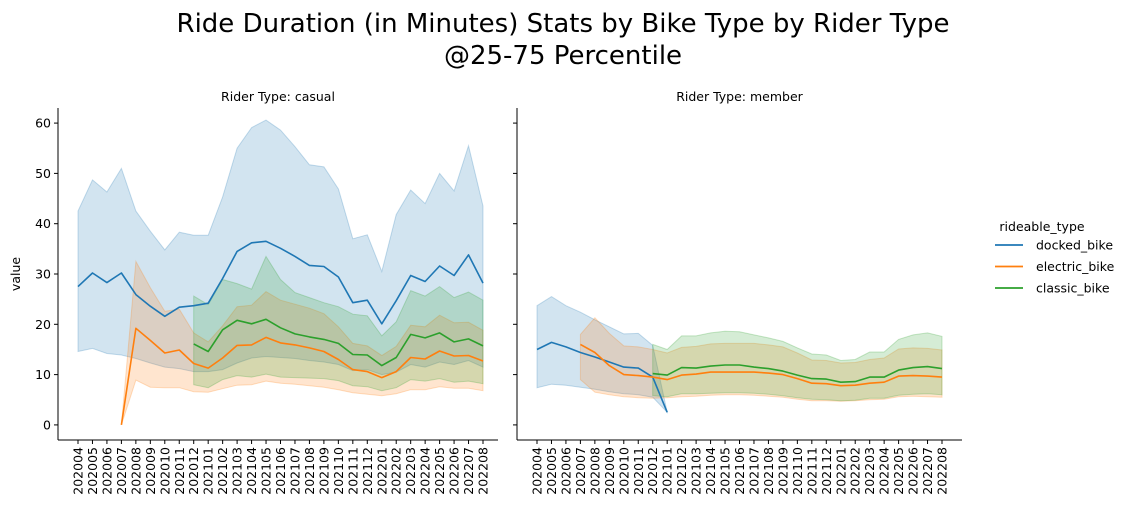  What do you see at coordinates (1075, 266) in the screenshot?
I see `legend-label: electric_bike` at bounding box center [1075, 266].